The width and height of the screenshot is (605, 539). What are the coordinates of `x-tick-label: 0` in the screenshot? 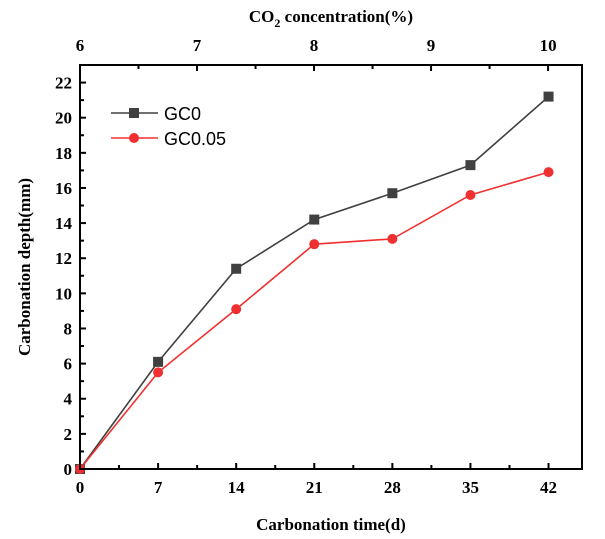 It's located at (80, 487).